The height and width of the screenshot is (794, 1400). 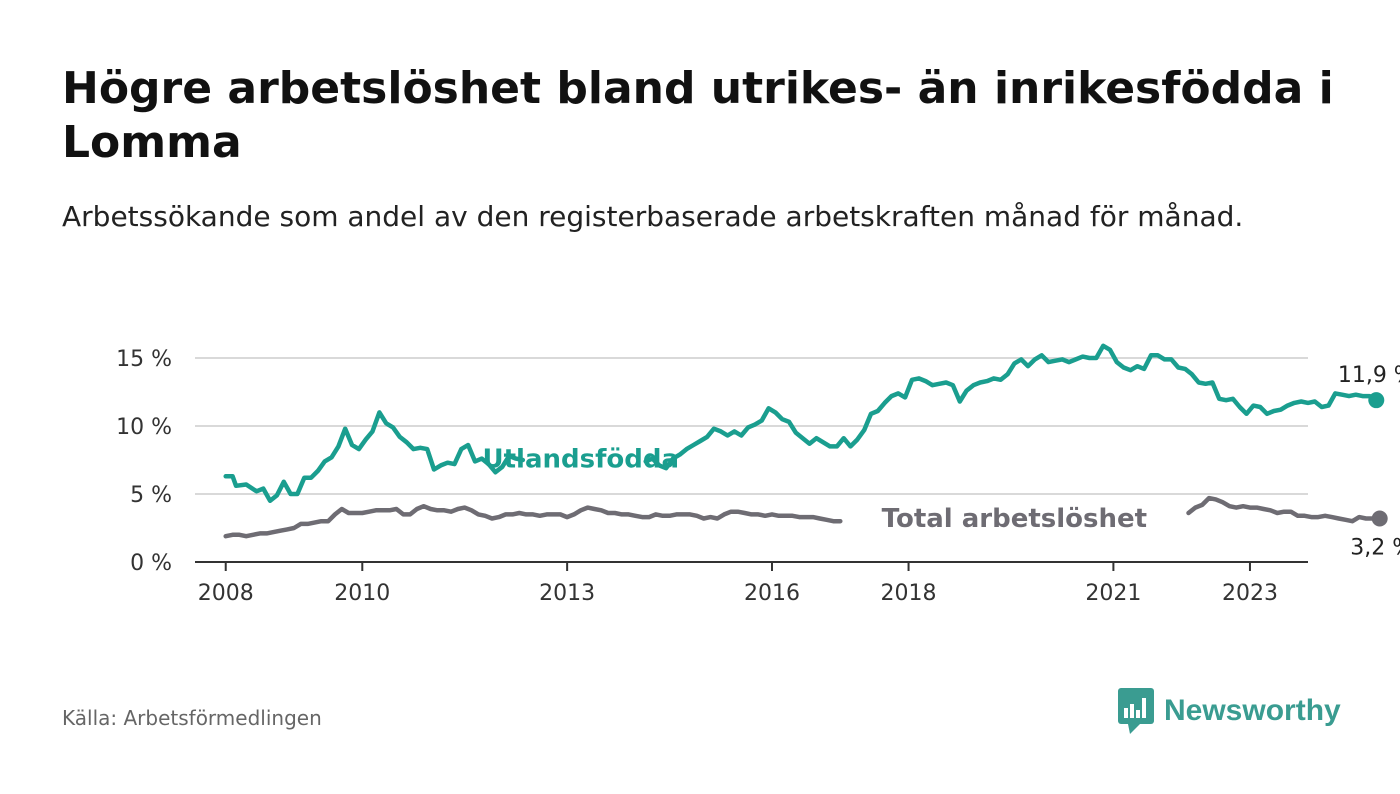 What do you see at coordinates (909, 593) in the screenshot?
I see `x-tick-label: 2018` at bounding box center [909, 593].